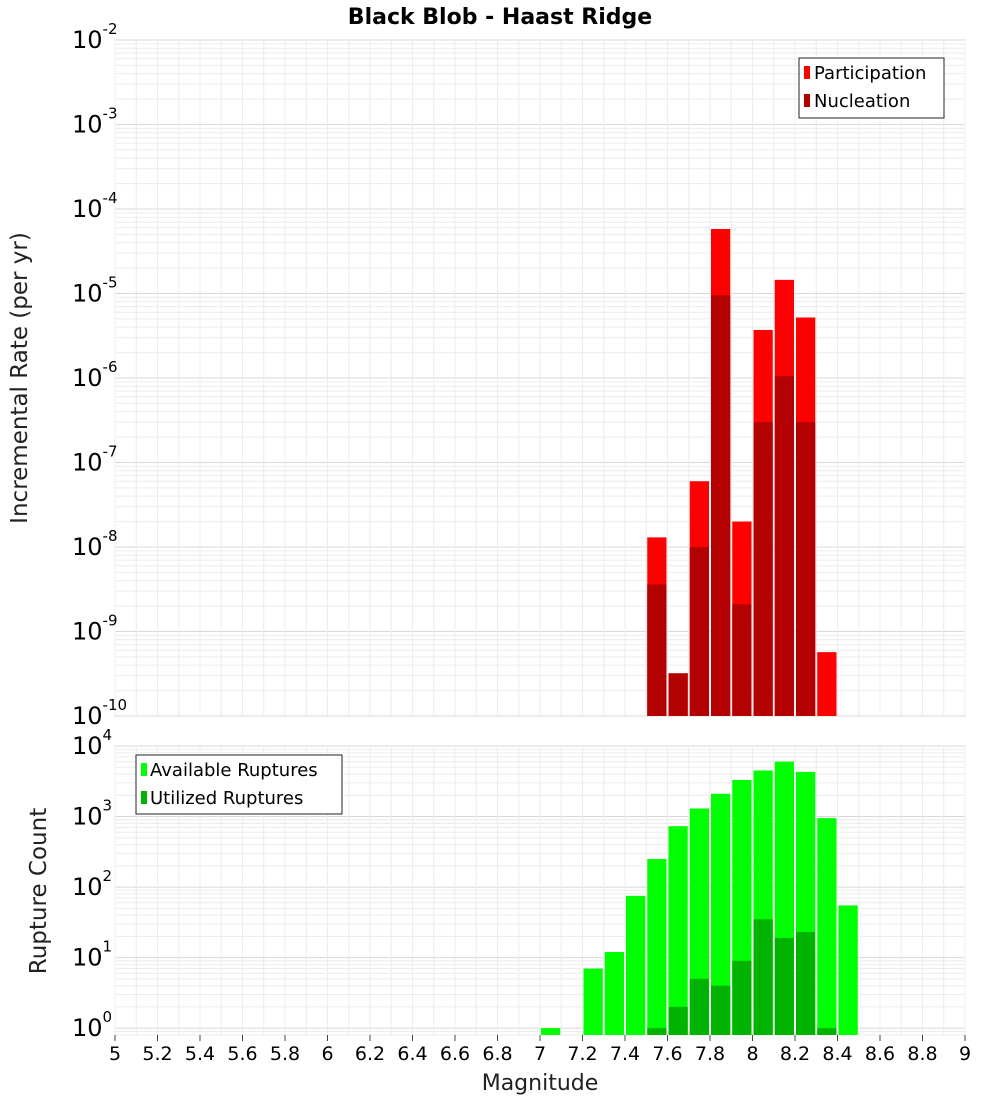 The width and height of the screenshot is (1000, 1104). I want to click on bottom-y-tick-exponent: 3, so click(108, 806).